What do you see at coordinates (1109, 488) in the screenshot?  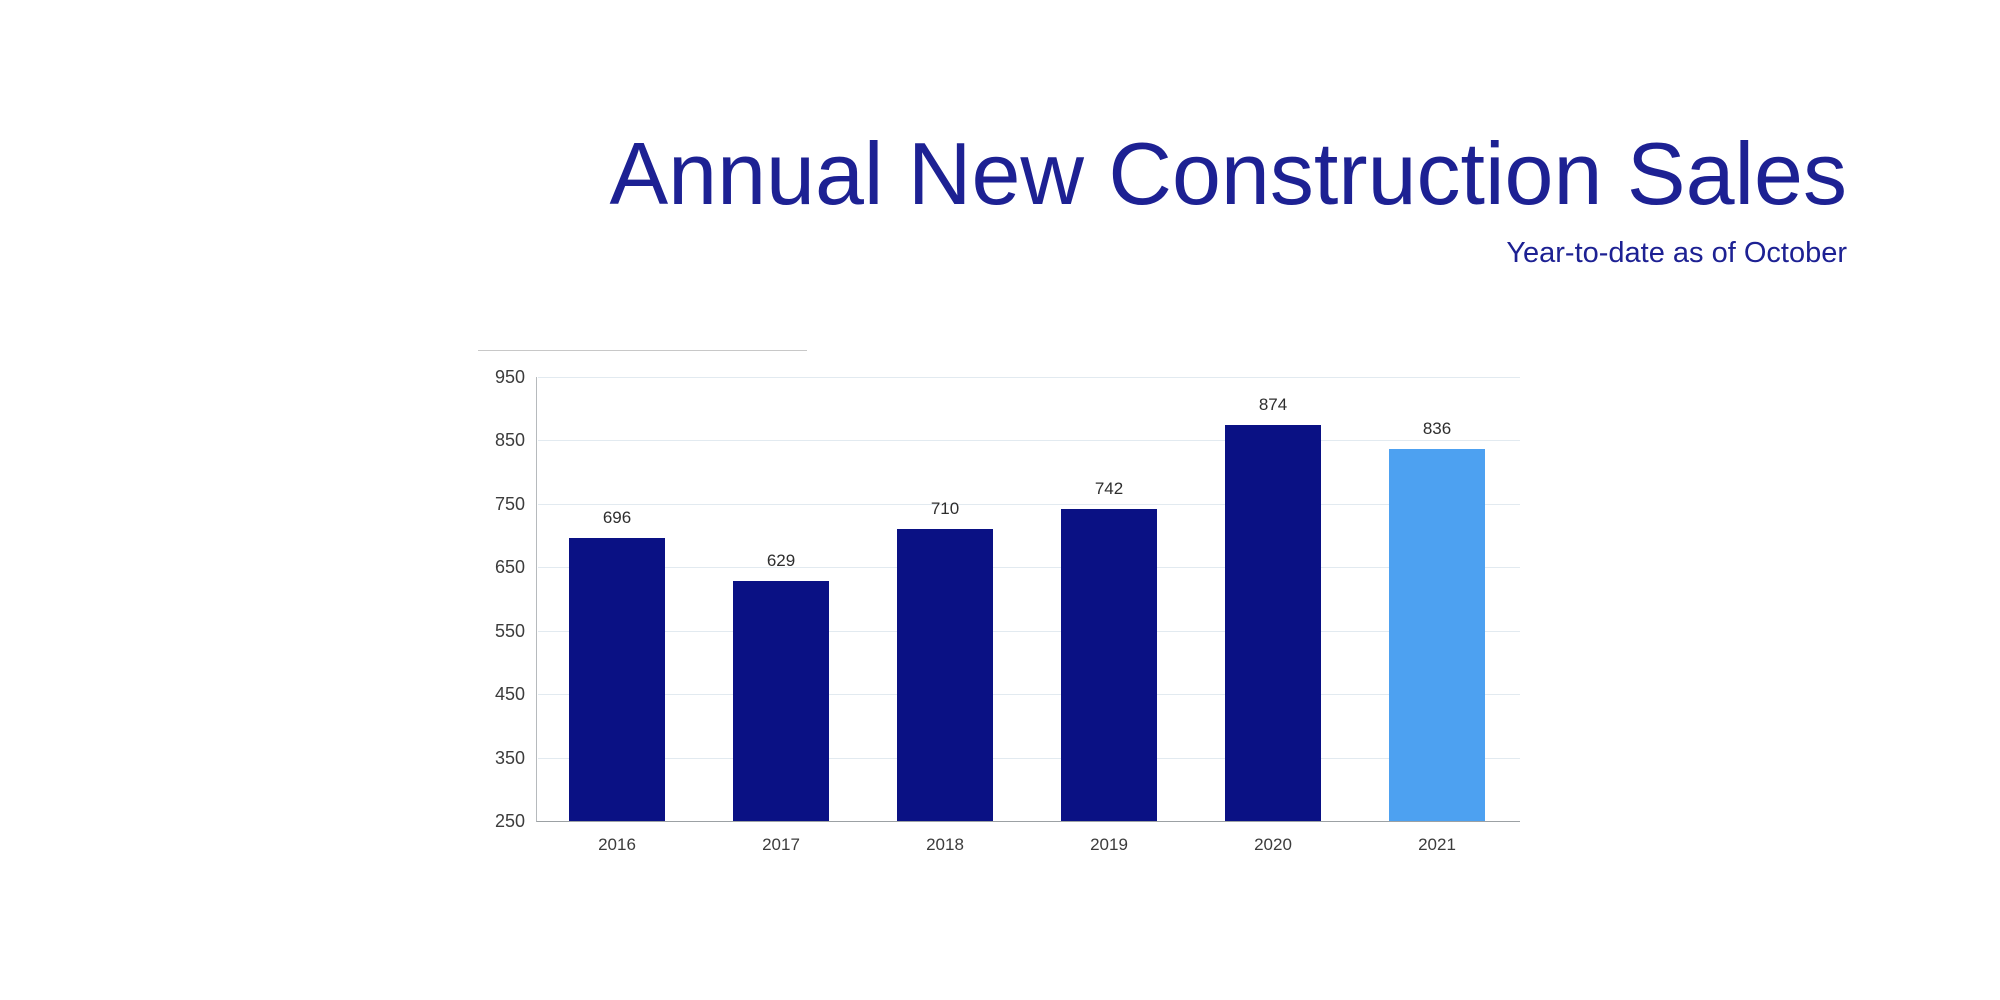 I see `bar-value-label-2019: 742` at bounding box center [1109, 488].